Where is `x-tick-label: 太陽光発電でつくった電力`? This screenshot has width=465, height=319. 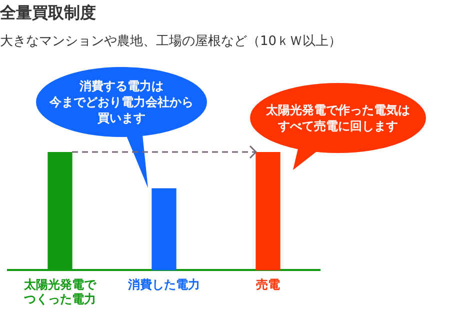
x-tick-label: 太陽光発電でつくった電力 is located at coordinates (60, 292).